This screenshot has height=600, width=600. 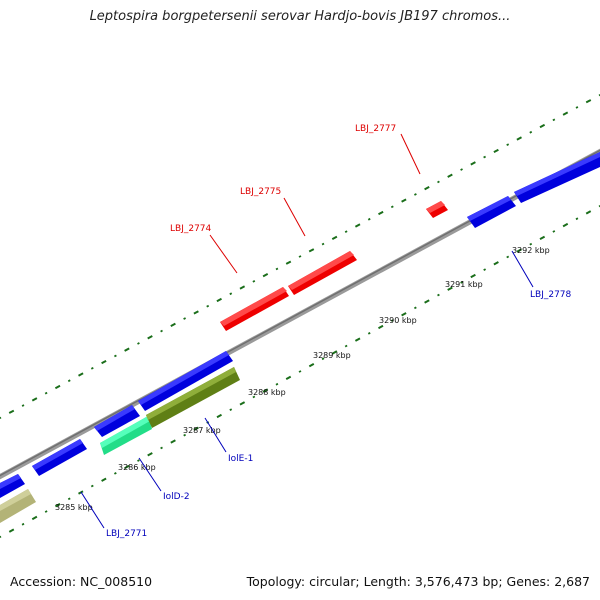 I want to click on gene-label-LBJ_2771: LBJ_2771, so click(x=126, y=534).